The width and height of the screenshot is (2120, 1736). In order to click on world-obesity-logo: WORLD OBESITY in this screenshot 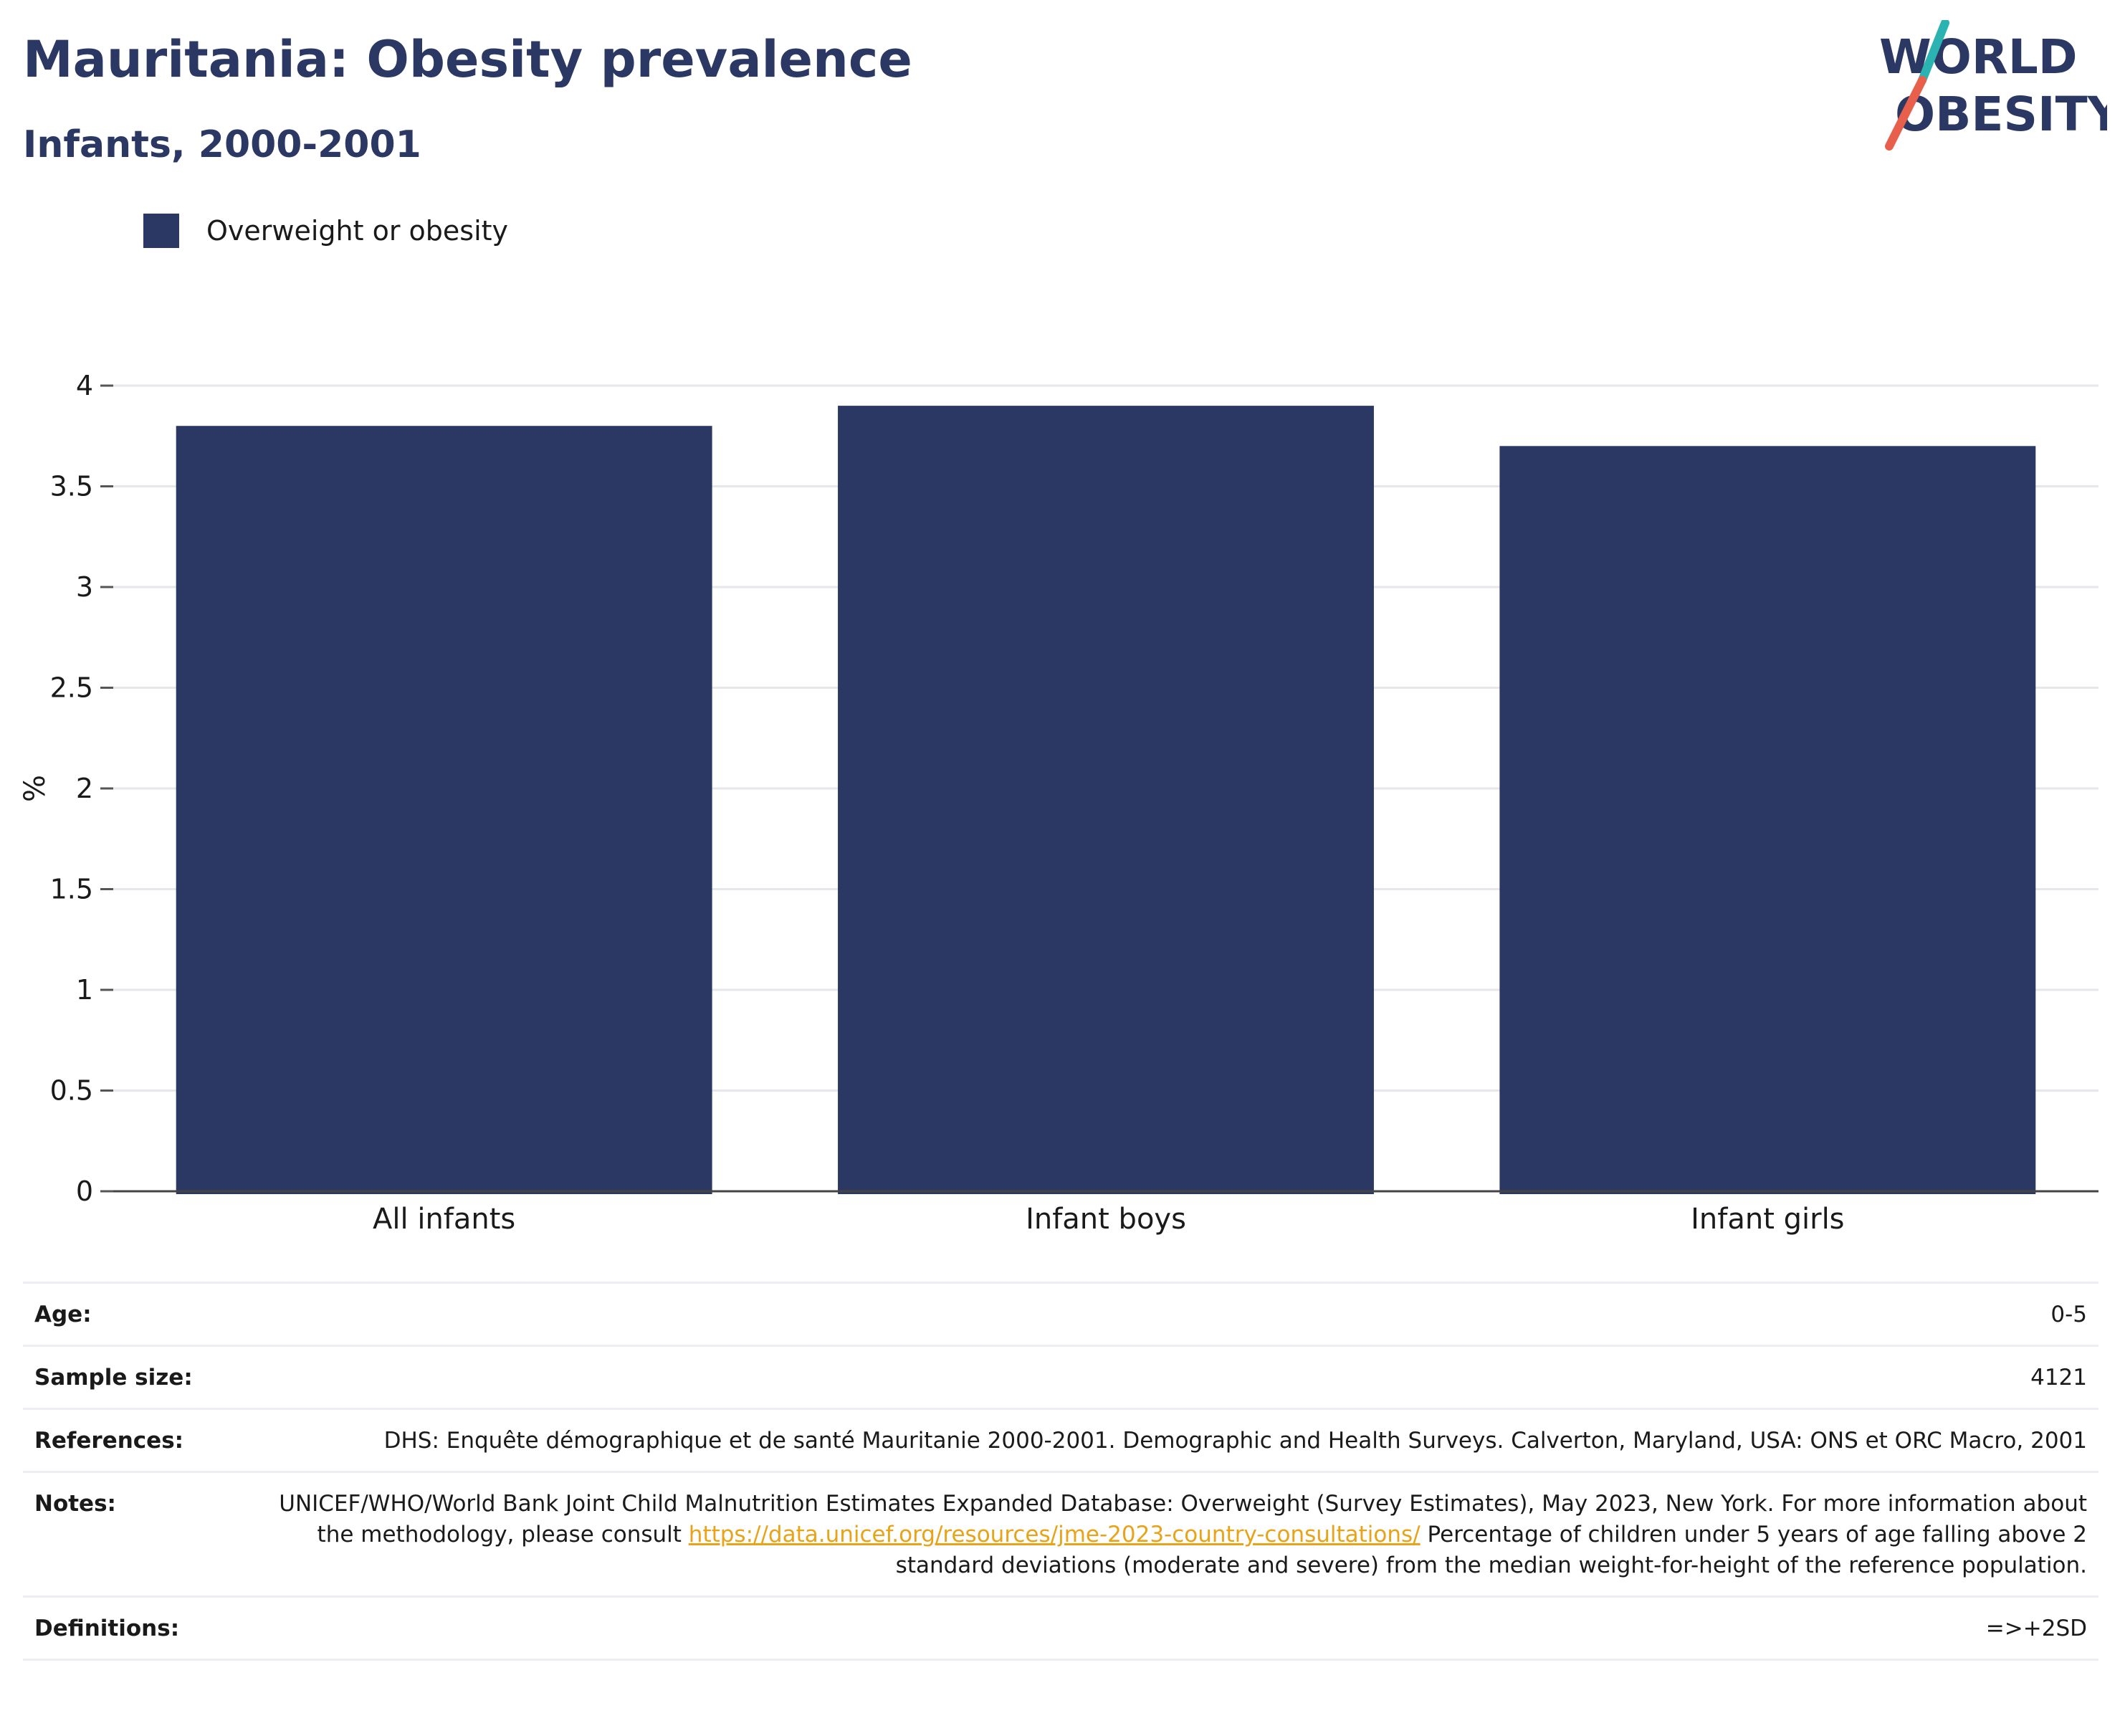, I will do `click(1993, 85)`.